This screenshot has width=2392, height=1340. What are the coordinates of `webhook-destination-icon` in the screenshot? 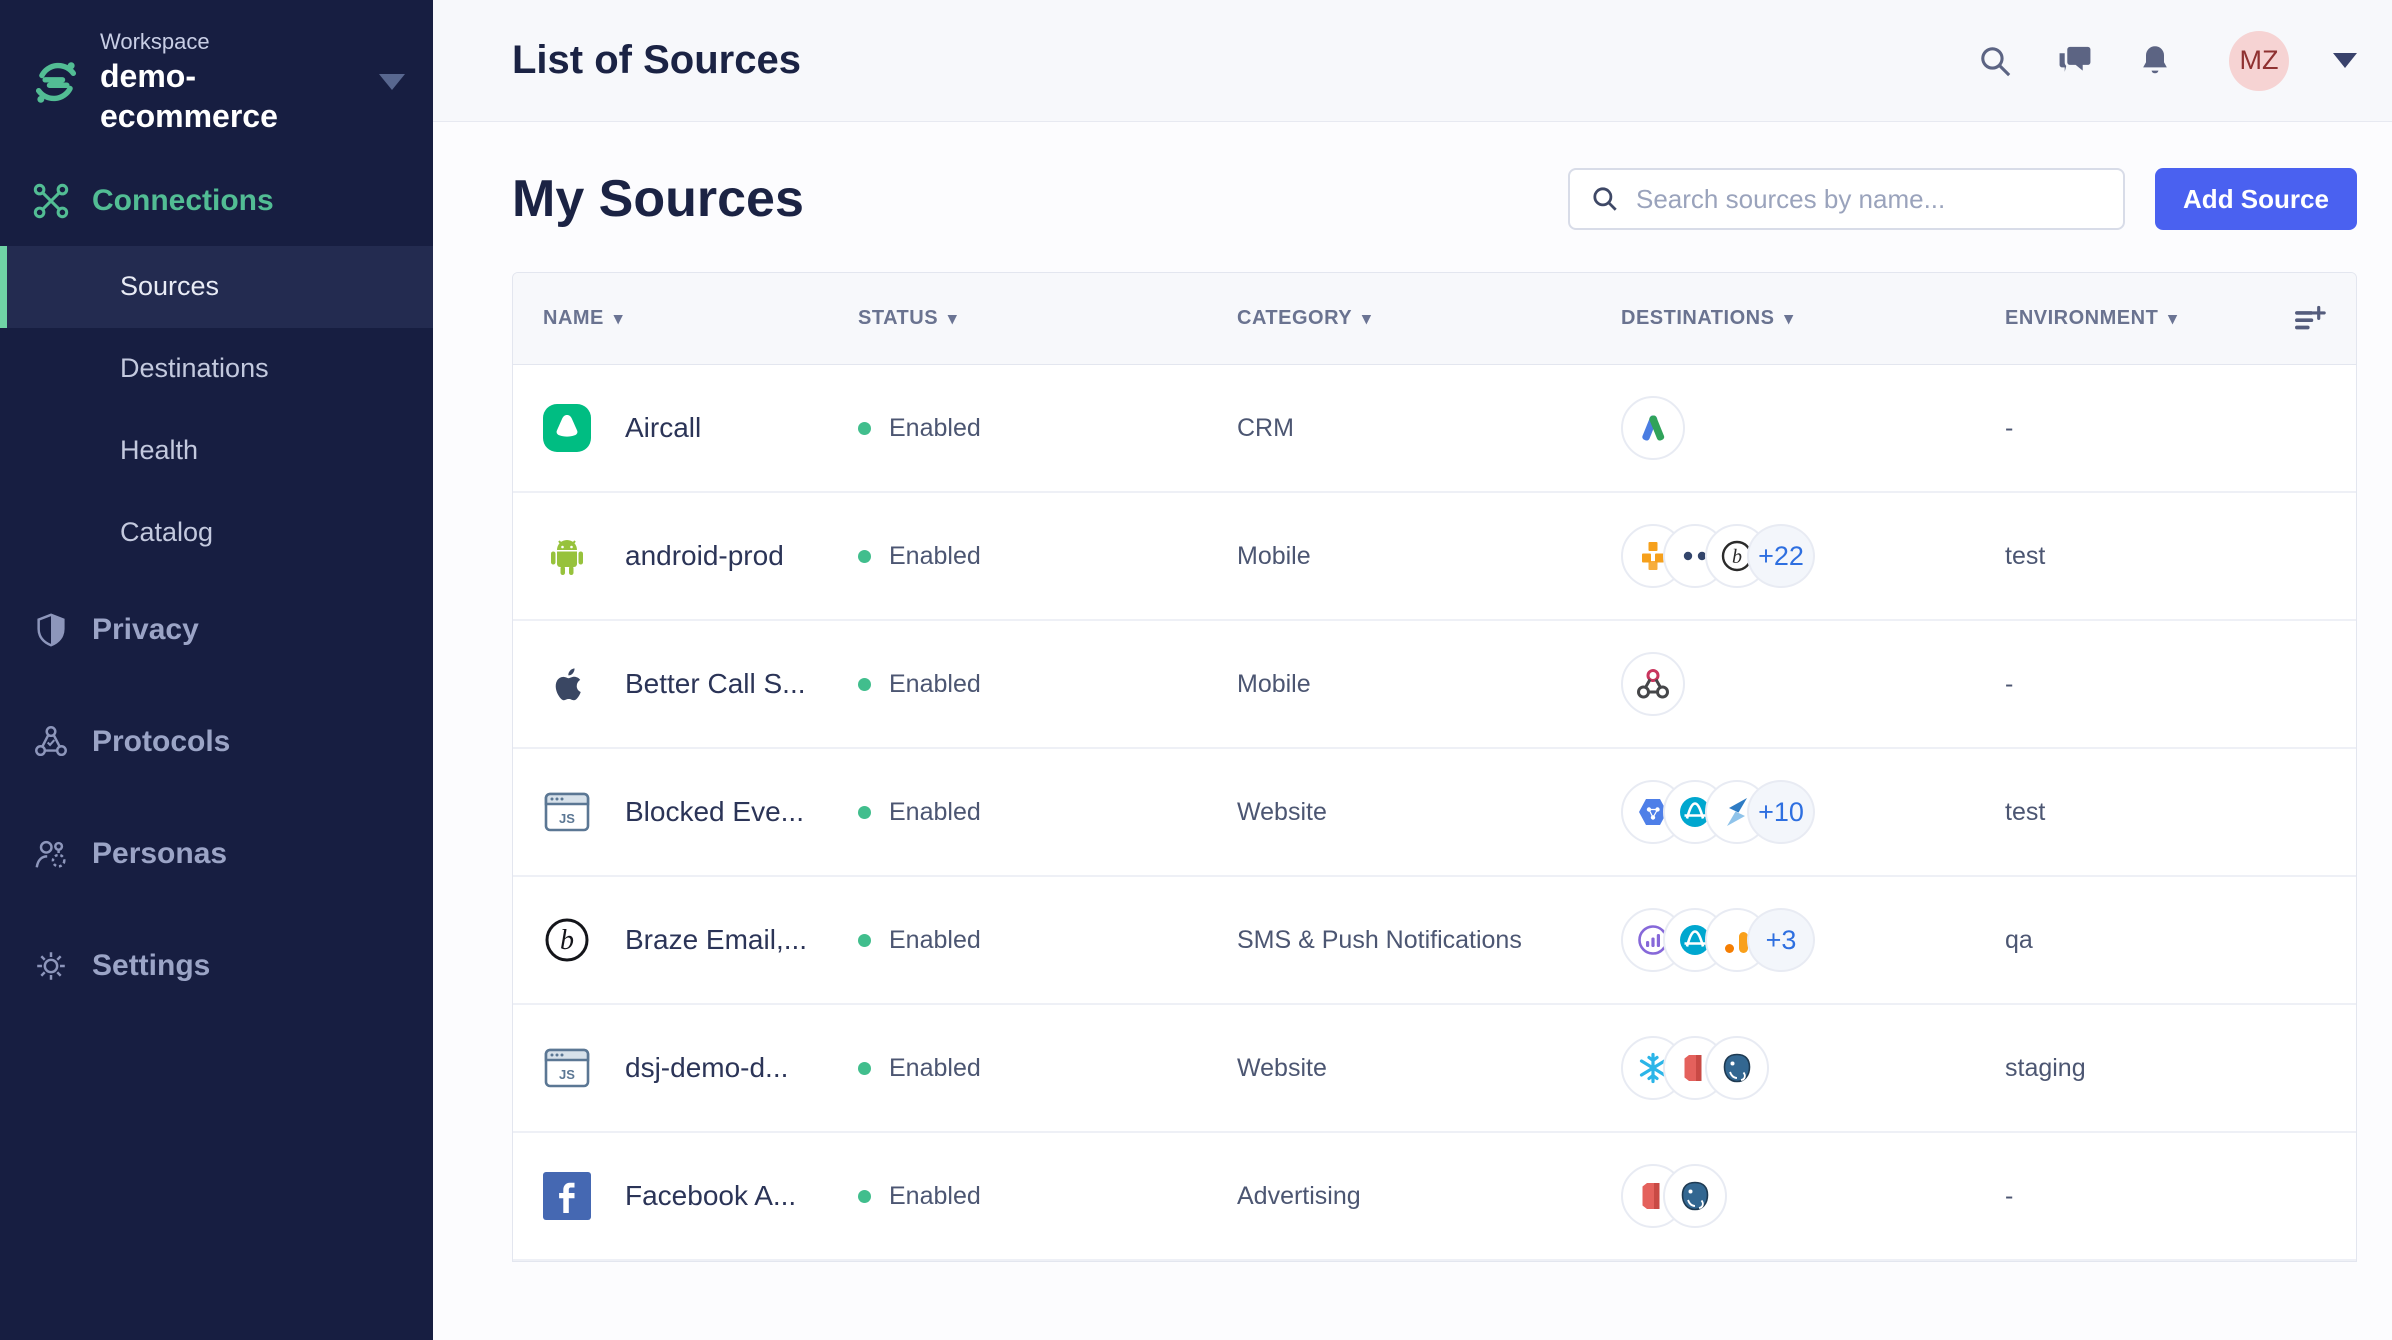 It's located at (1653, 684).